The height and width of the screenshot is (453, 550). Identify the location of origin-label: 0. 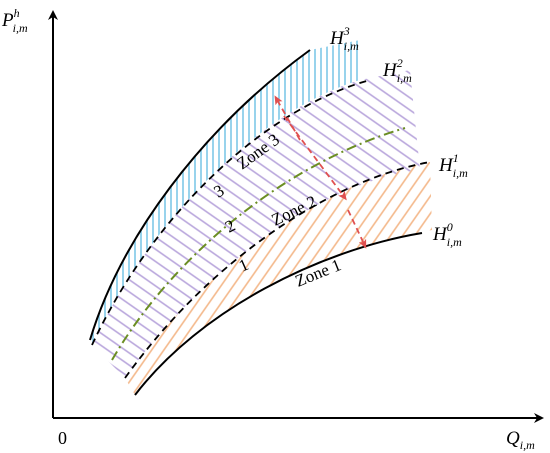
(62, 438).